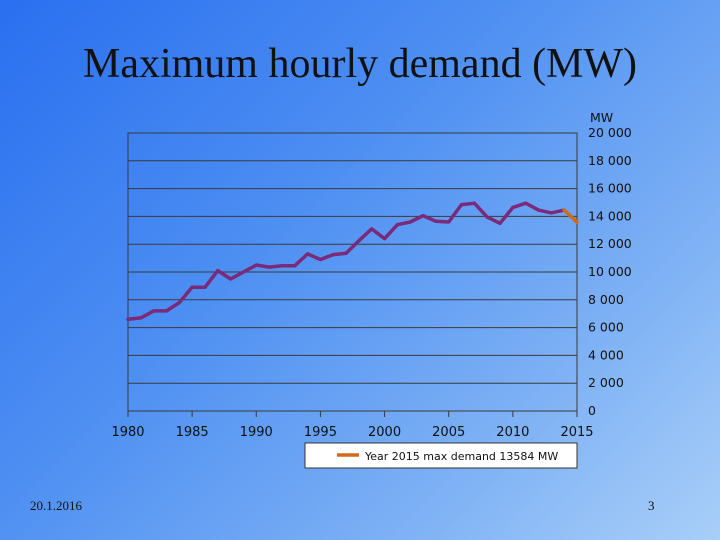 The height and width of the screenshot is (540, 720). Describe the element at coordinates (320, 432) in the screenshot. I see `x-tick-label: 1995` at that location.